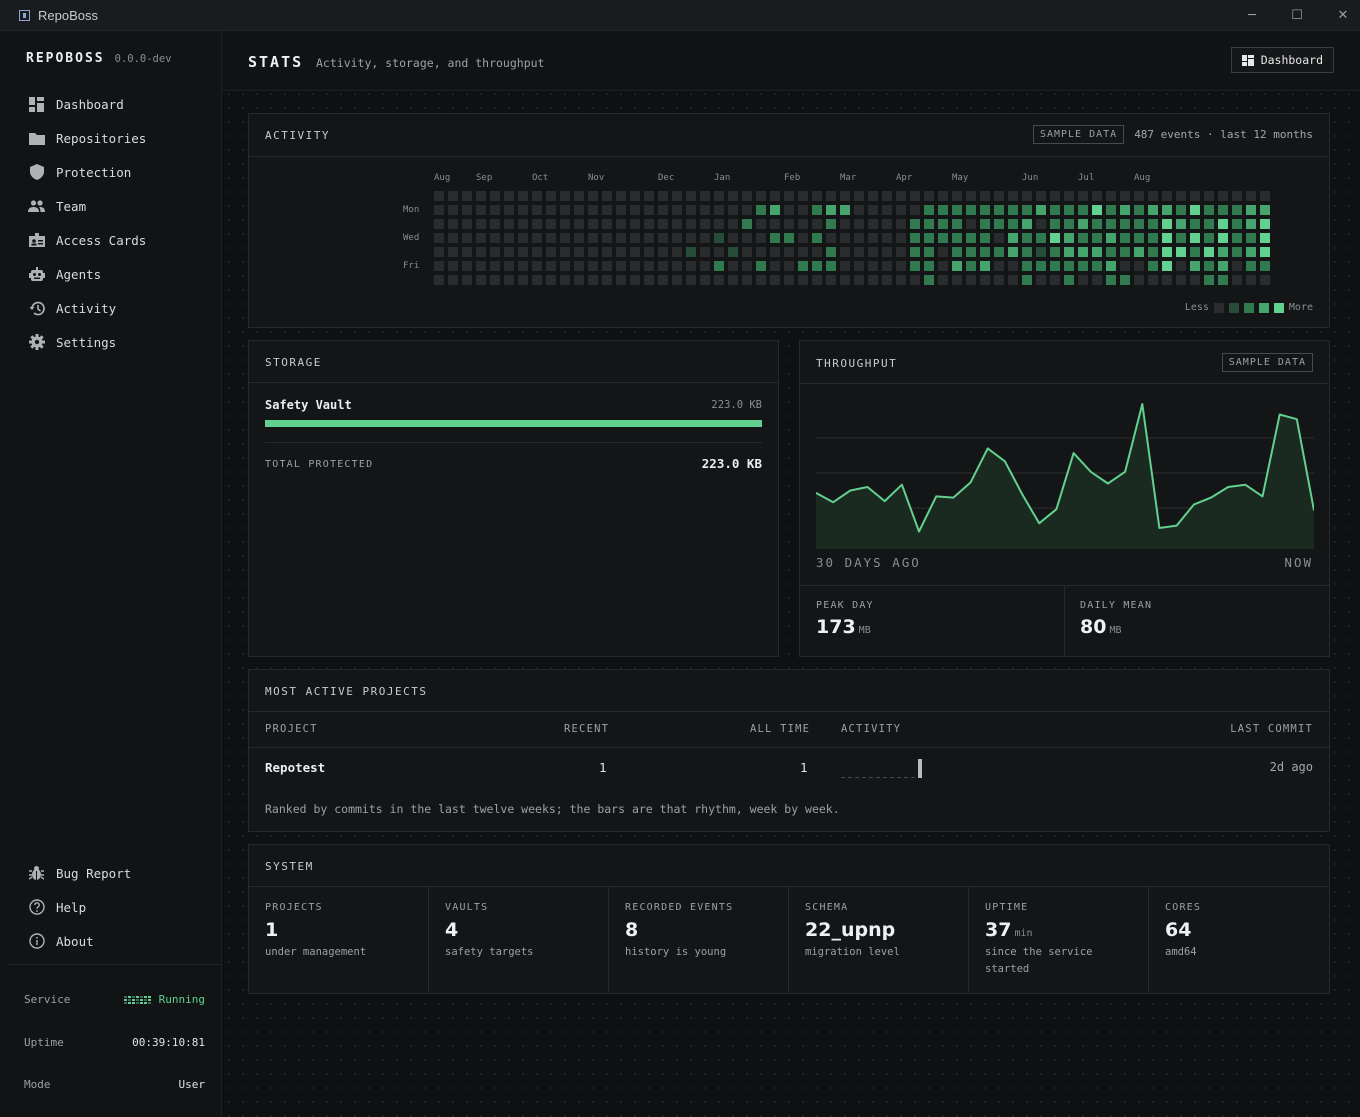 The height and width of the screenshot is (1117, 1360). Describe the element at coordinates (1297, 15) in the screenshot. I see `maximize-button: ☐` at that location.